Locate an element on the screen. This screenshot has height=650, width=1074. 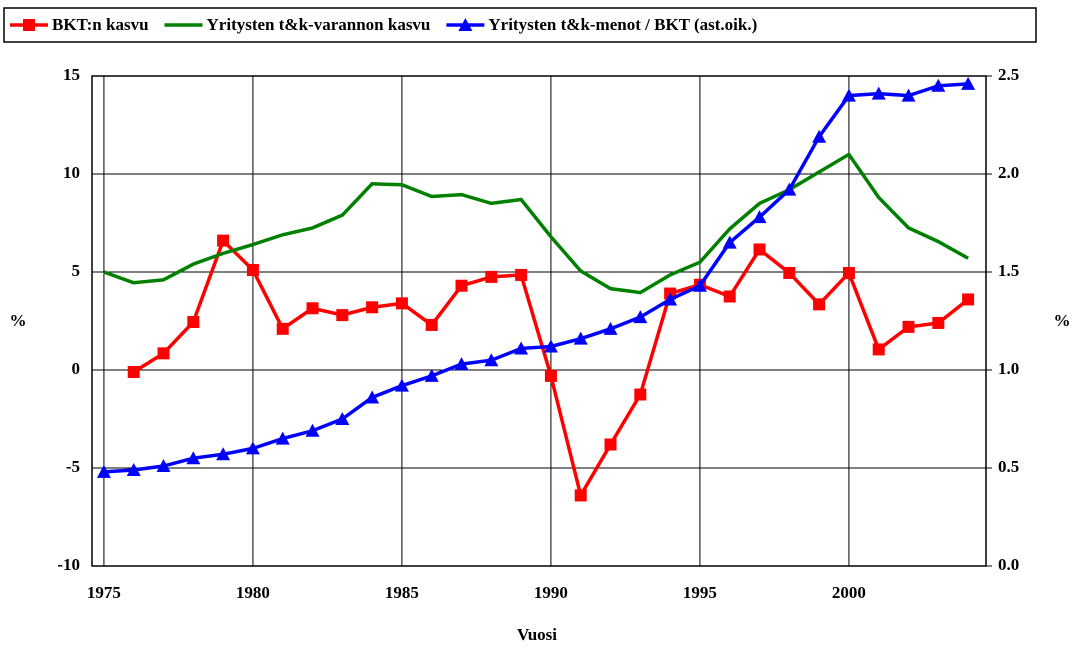
x-tick-label: 2000 is located at coordinates (849, 592).